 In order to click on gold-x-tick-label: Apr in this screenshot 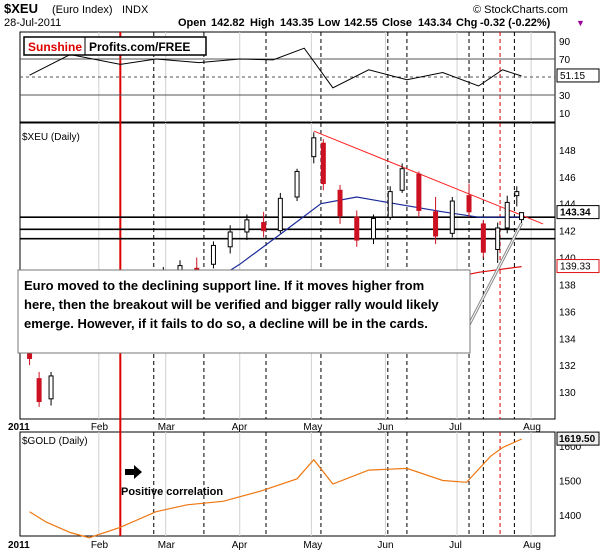, I will do `click(240, 545)`.